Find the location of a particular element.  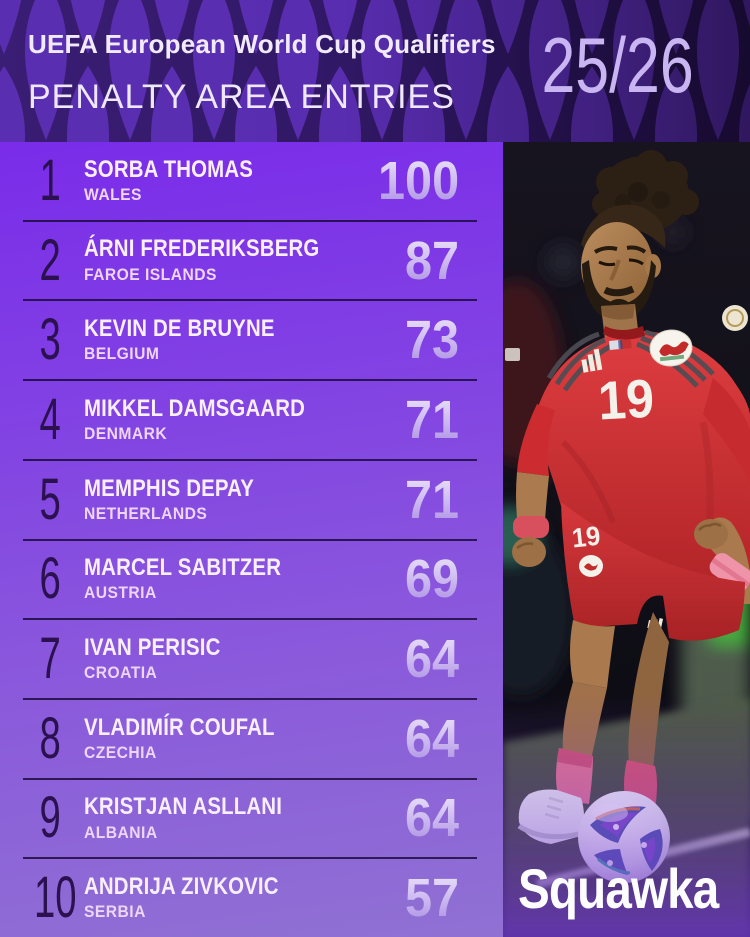

player-info: KEVIN DE BRUYNE BELGIUM is located at coordinates (196, 340).